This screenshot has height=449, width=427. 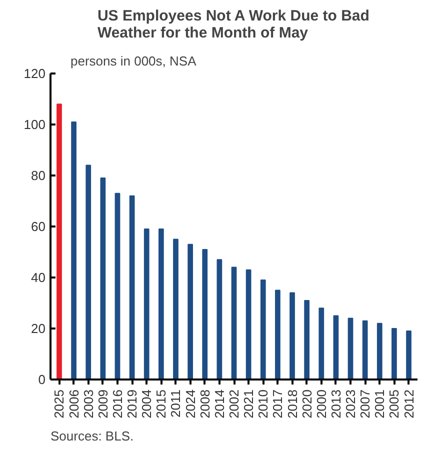 I want to click on x-tick-label: 2002, so click(x=234, y=404).